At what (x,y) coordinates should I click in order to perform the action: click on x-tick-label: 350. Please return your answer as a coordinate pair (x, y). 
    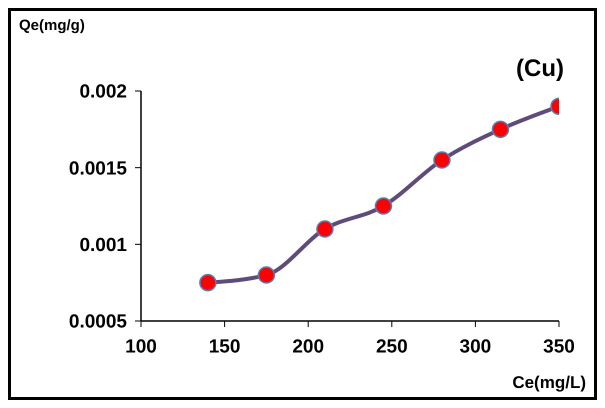
    Looking at the image, I should click on (559, 347).